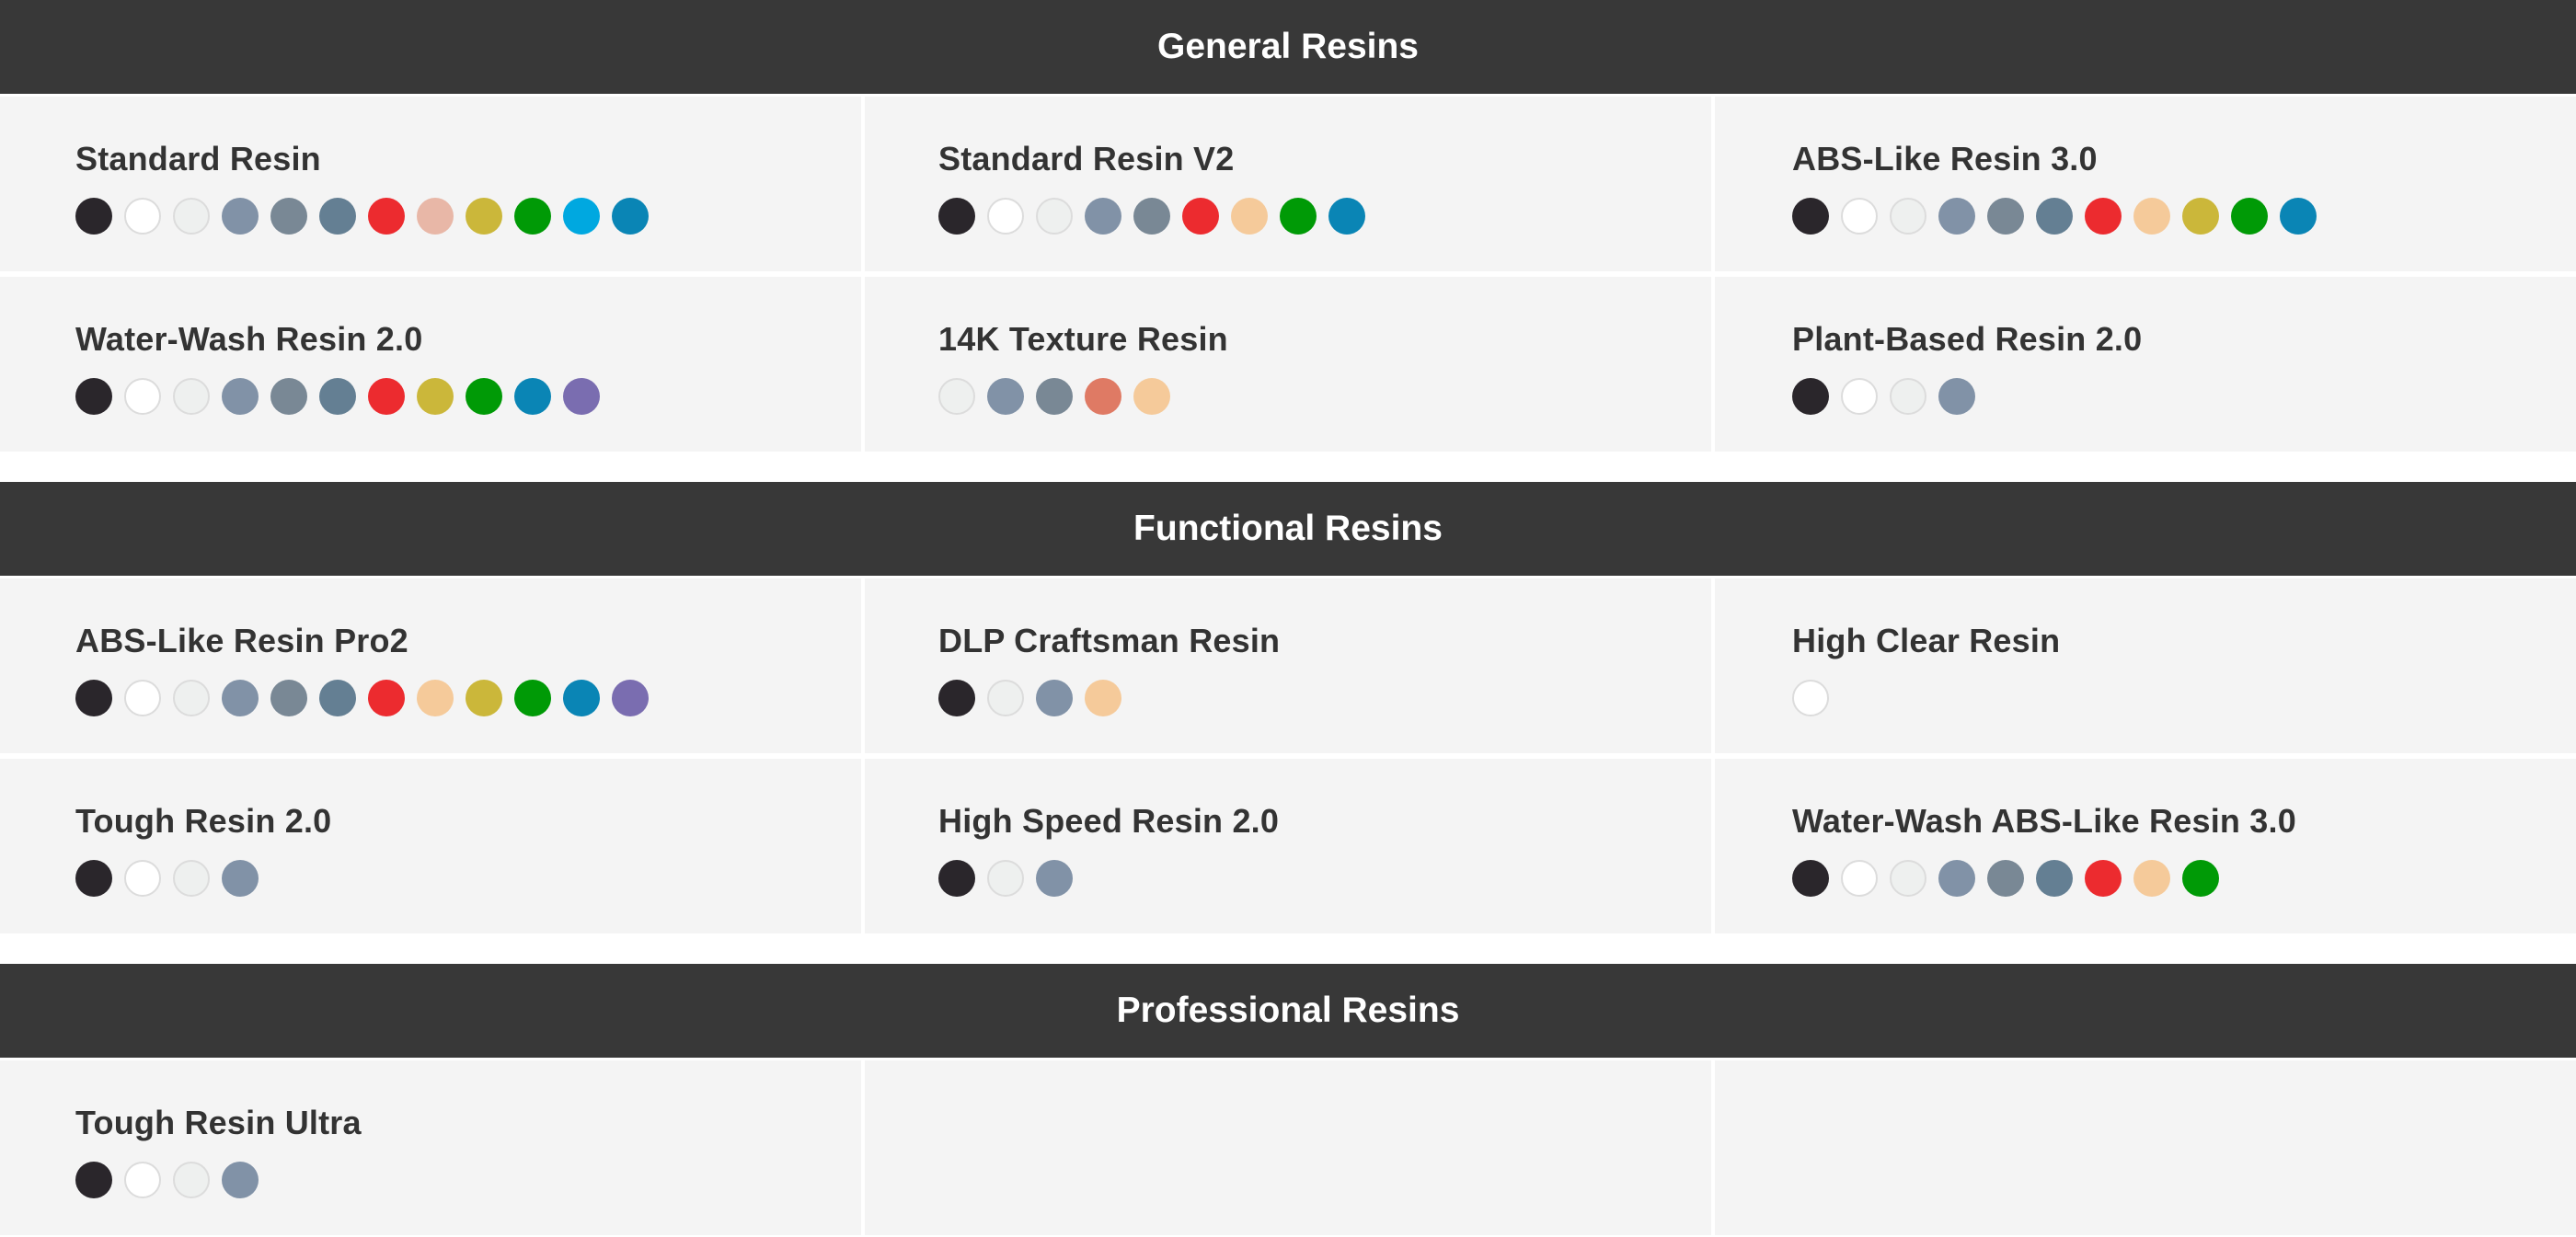 The height and width of the screenshot is (1237, 2576). I want to click on product-card: High Clear Resin, so click(2145, 665).